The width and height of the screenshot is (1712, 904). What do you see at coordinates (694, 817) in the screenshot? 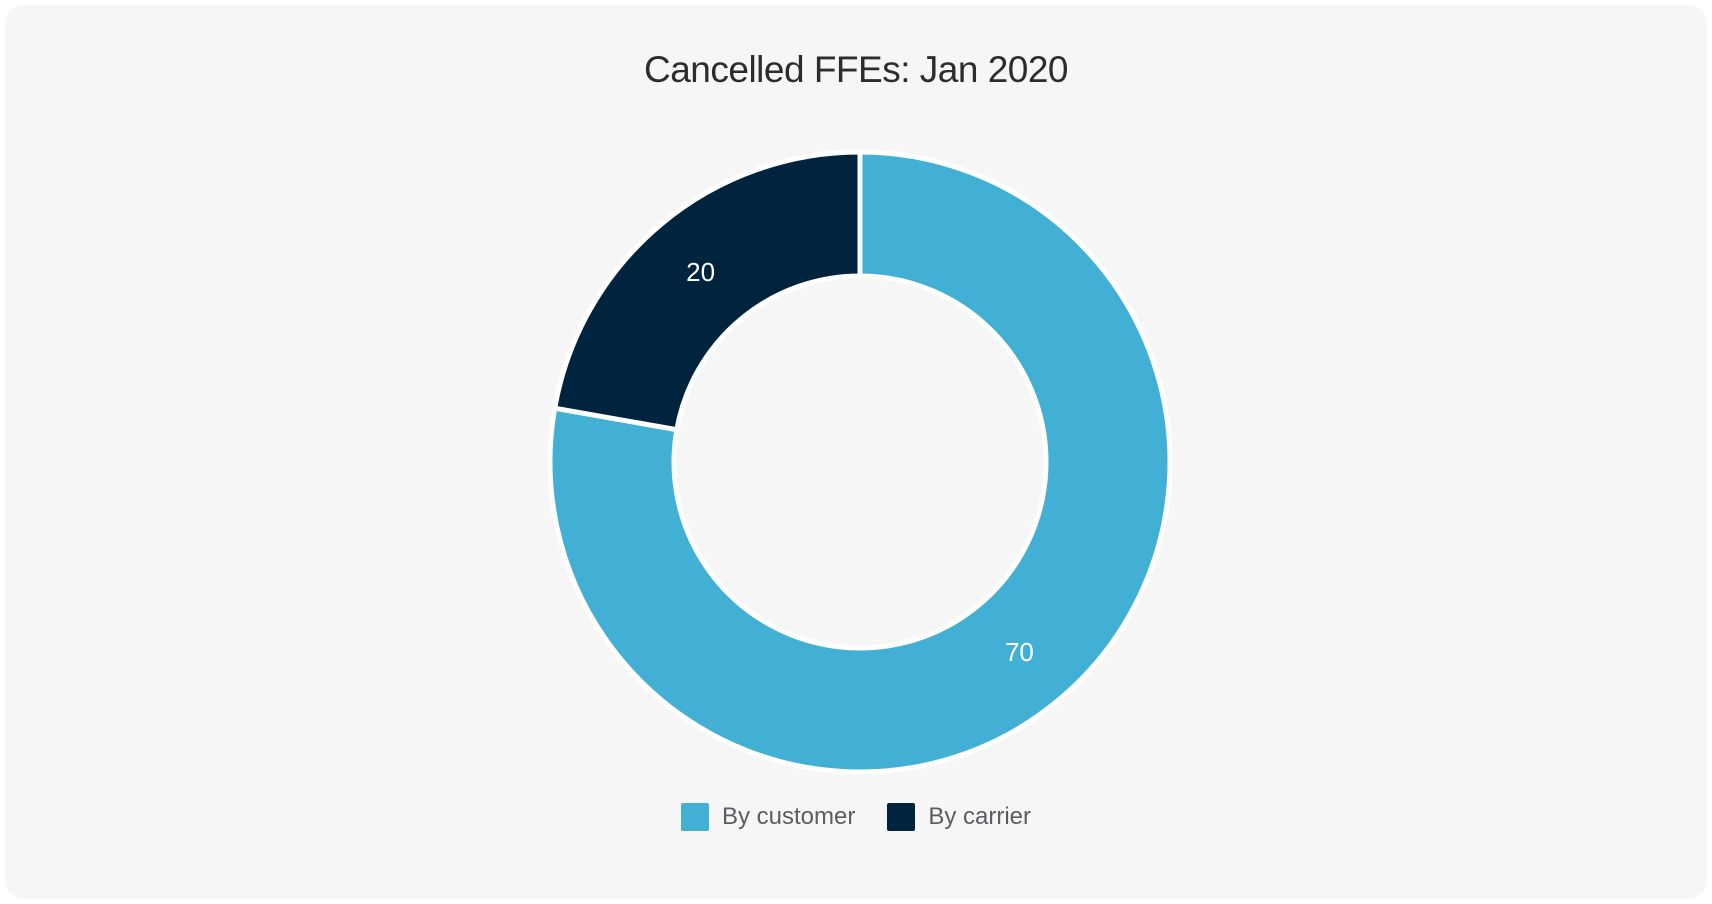
I see `legend-swatch-by-customer` at bounding box center [694, 817].